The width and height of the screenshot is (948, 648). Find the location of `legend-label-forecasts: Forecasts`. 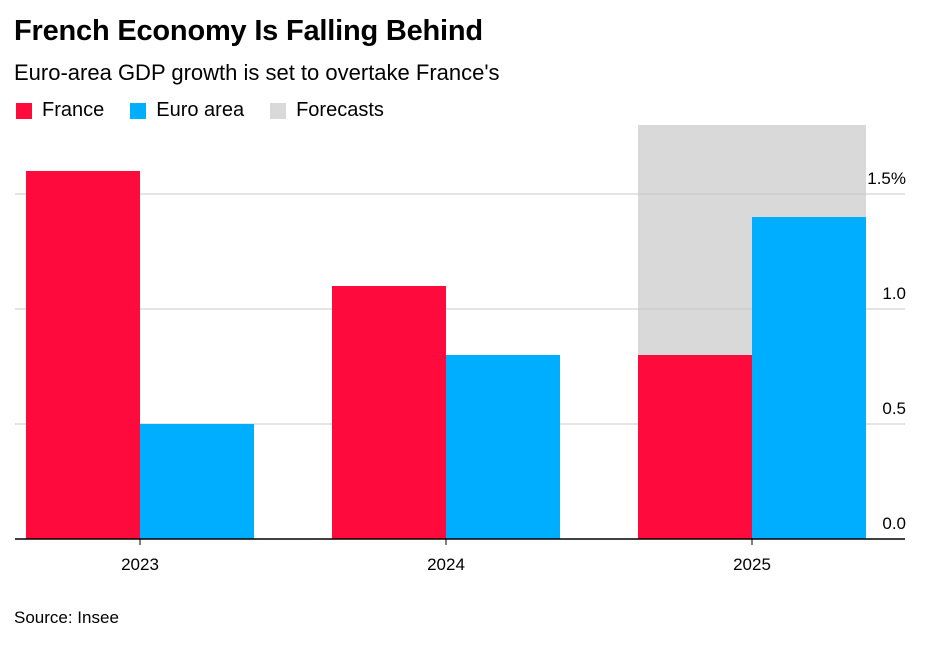

legend-label-forecasts: Forecasts is located at coordinates (340, 110).